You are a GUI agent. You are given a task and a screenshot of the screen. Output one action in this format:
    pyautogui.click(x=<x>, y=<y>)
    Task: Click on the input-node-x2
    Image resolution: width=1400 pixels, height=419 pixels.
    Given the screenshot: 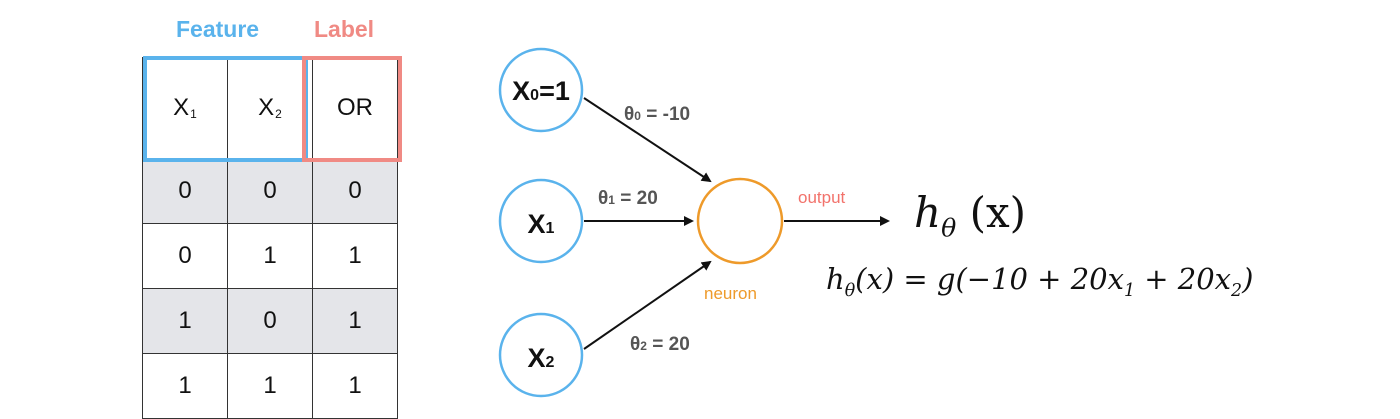 What is the action you would take?
    pyautogui.click(x=541, y=355)
    